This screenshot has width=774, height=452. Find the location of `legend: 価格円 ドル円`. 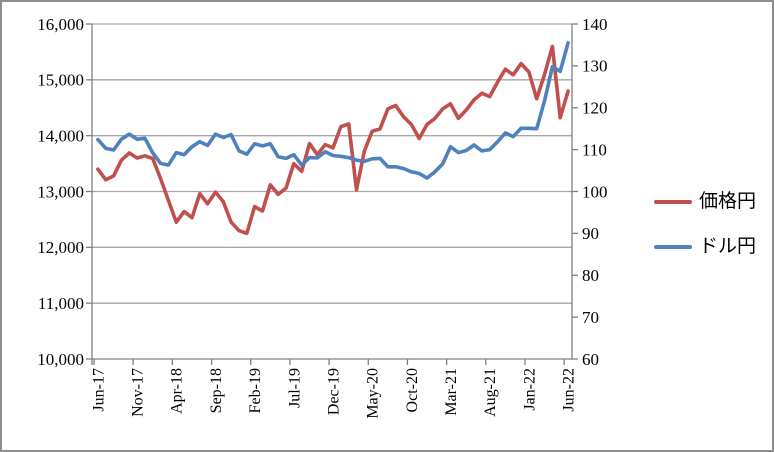

legend: 価格円 ドル円 is located at coordinates (705, 224).